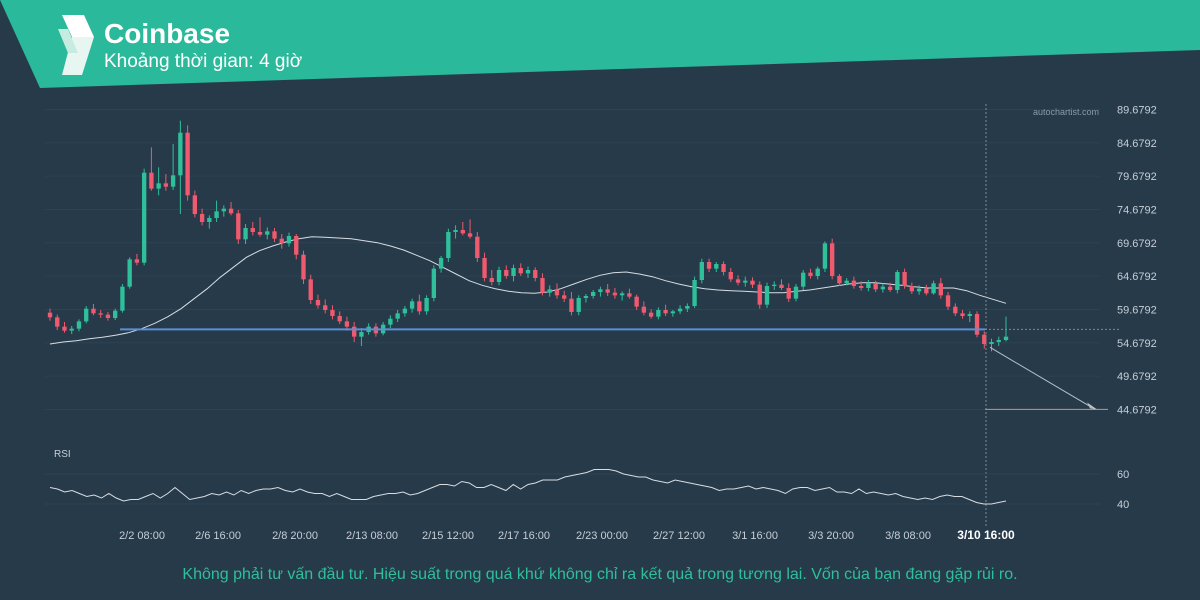  I want to click on moving-average-line, so click(528, 290).